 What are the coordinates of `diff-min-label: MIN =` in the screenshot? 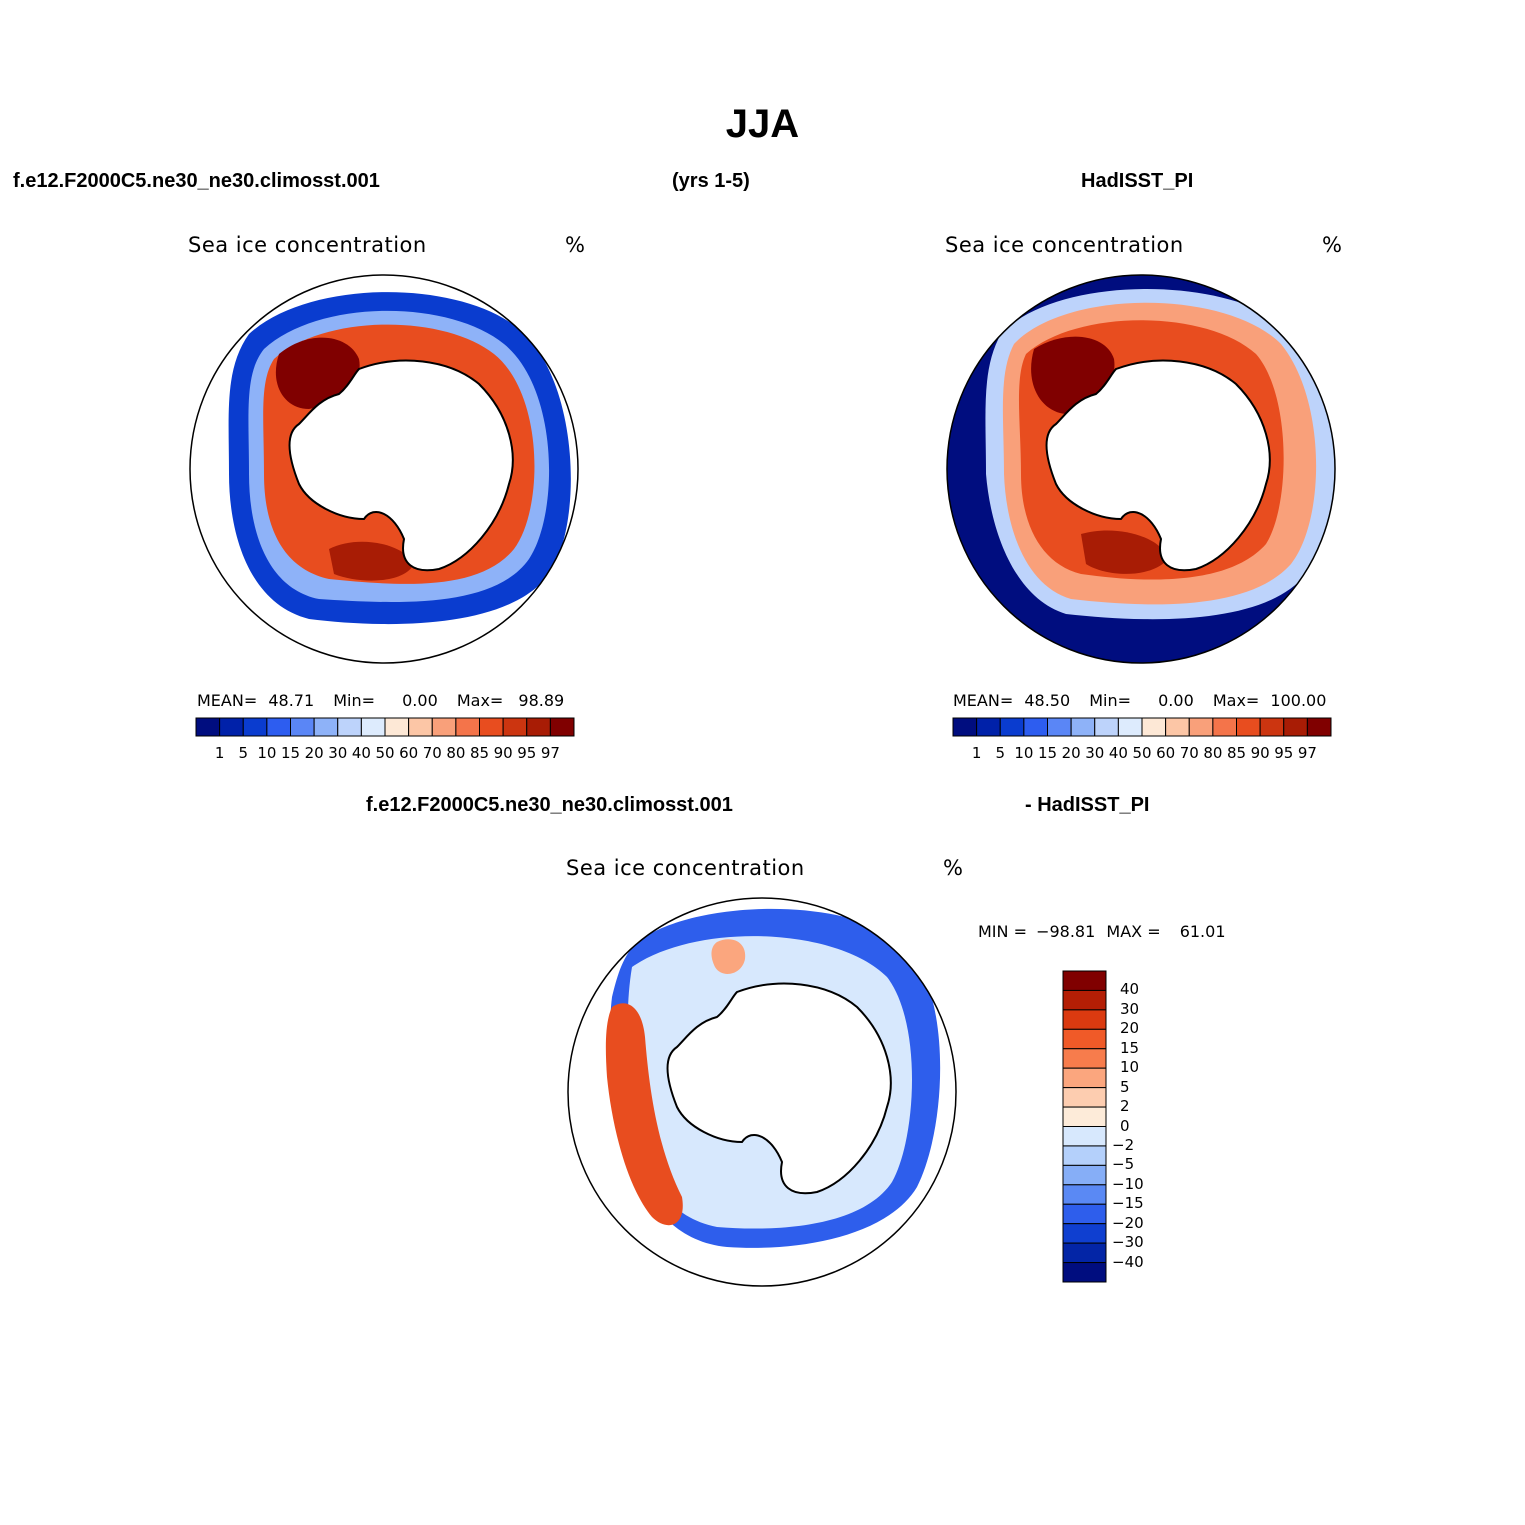 It's located at (1002, 931).